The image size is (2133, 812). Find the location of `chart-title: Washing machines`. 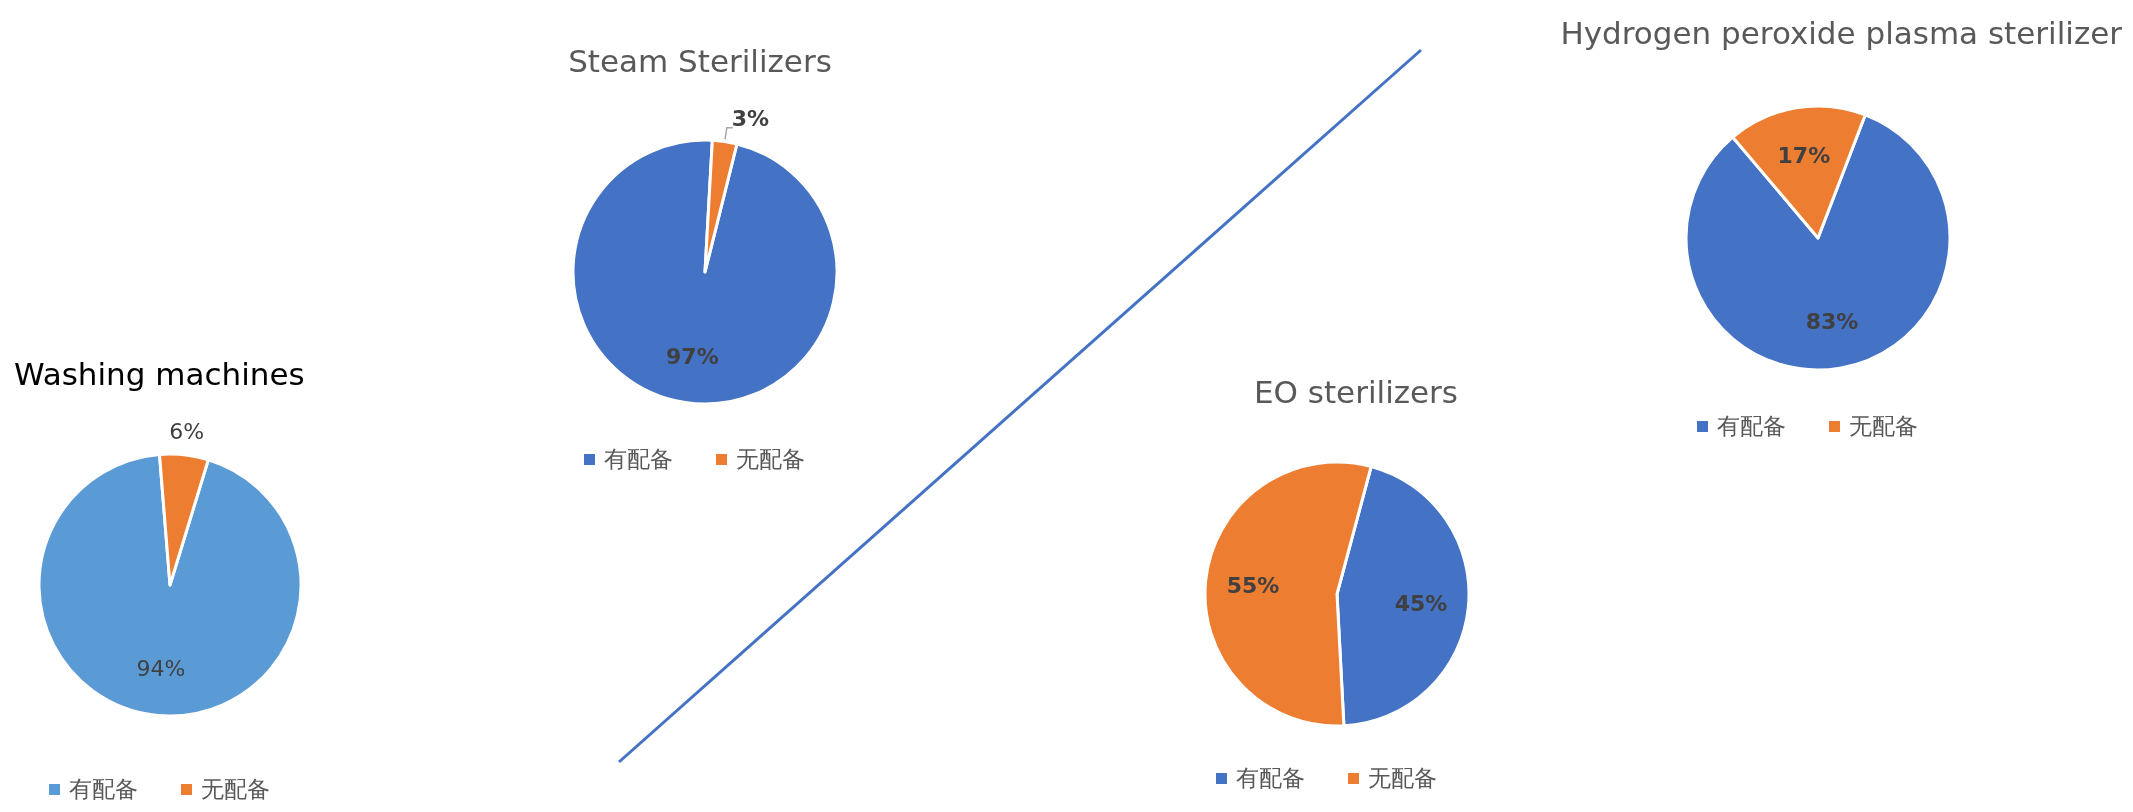

chart-title: Washing machines is located at coordinates (159, 374).